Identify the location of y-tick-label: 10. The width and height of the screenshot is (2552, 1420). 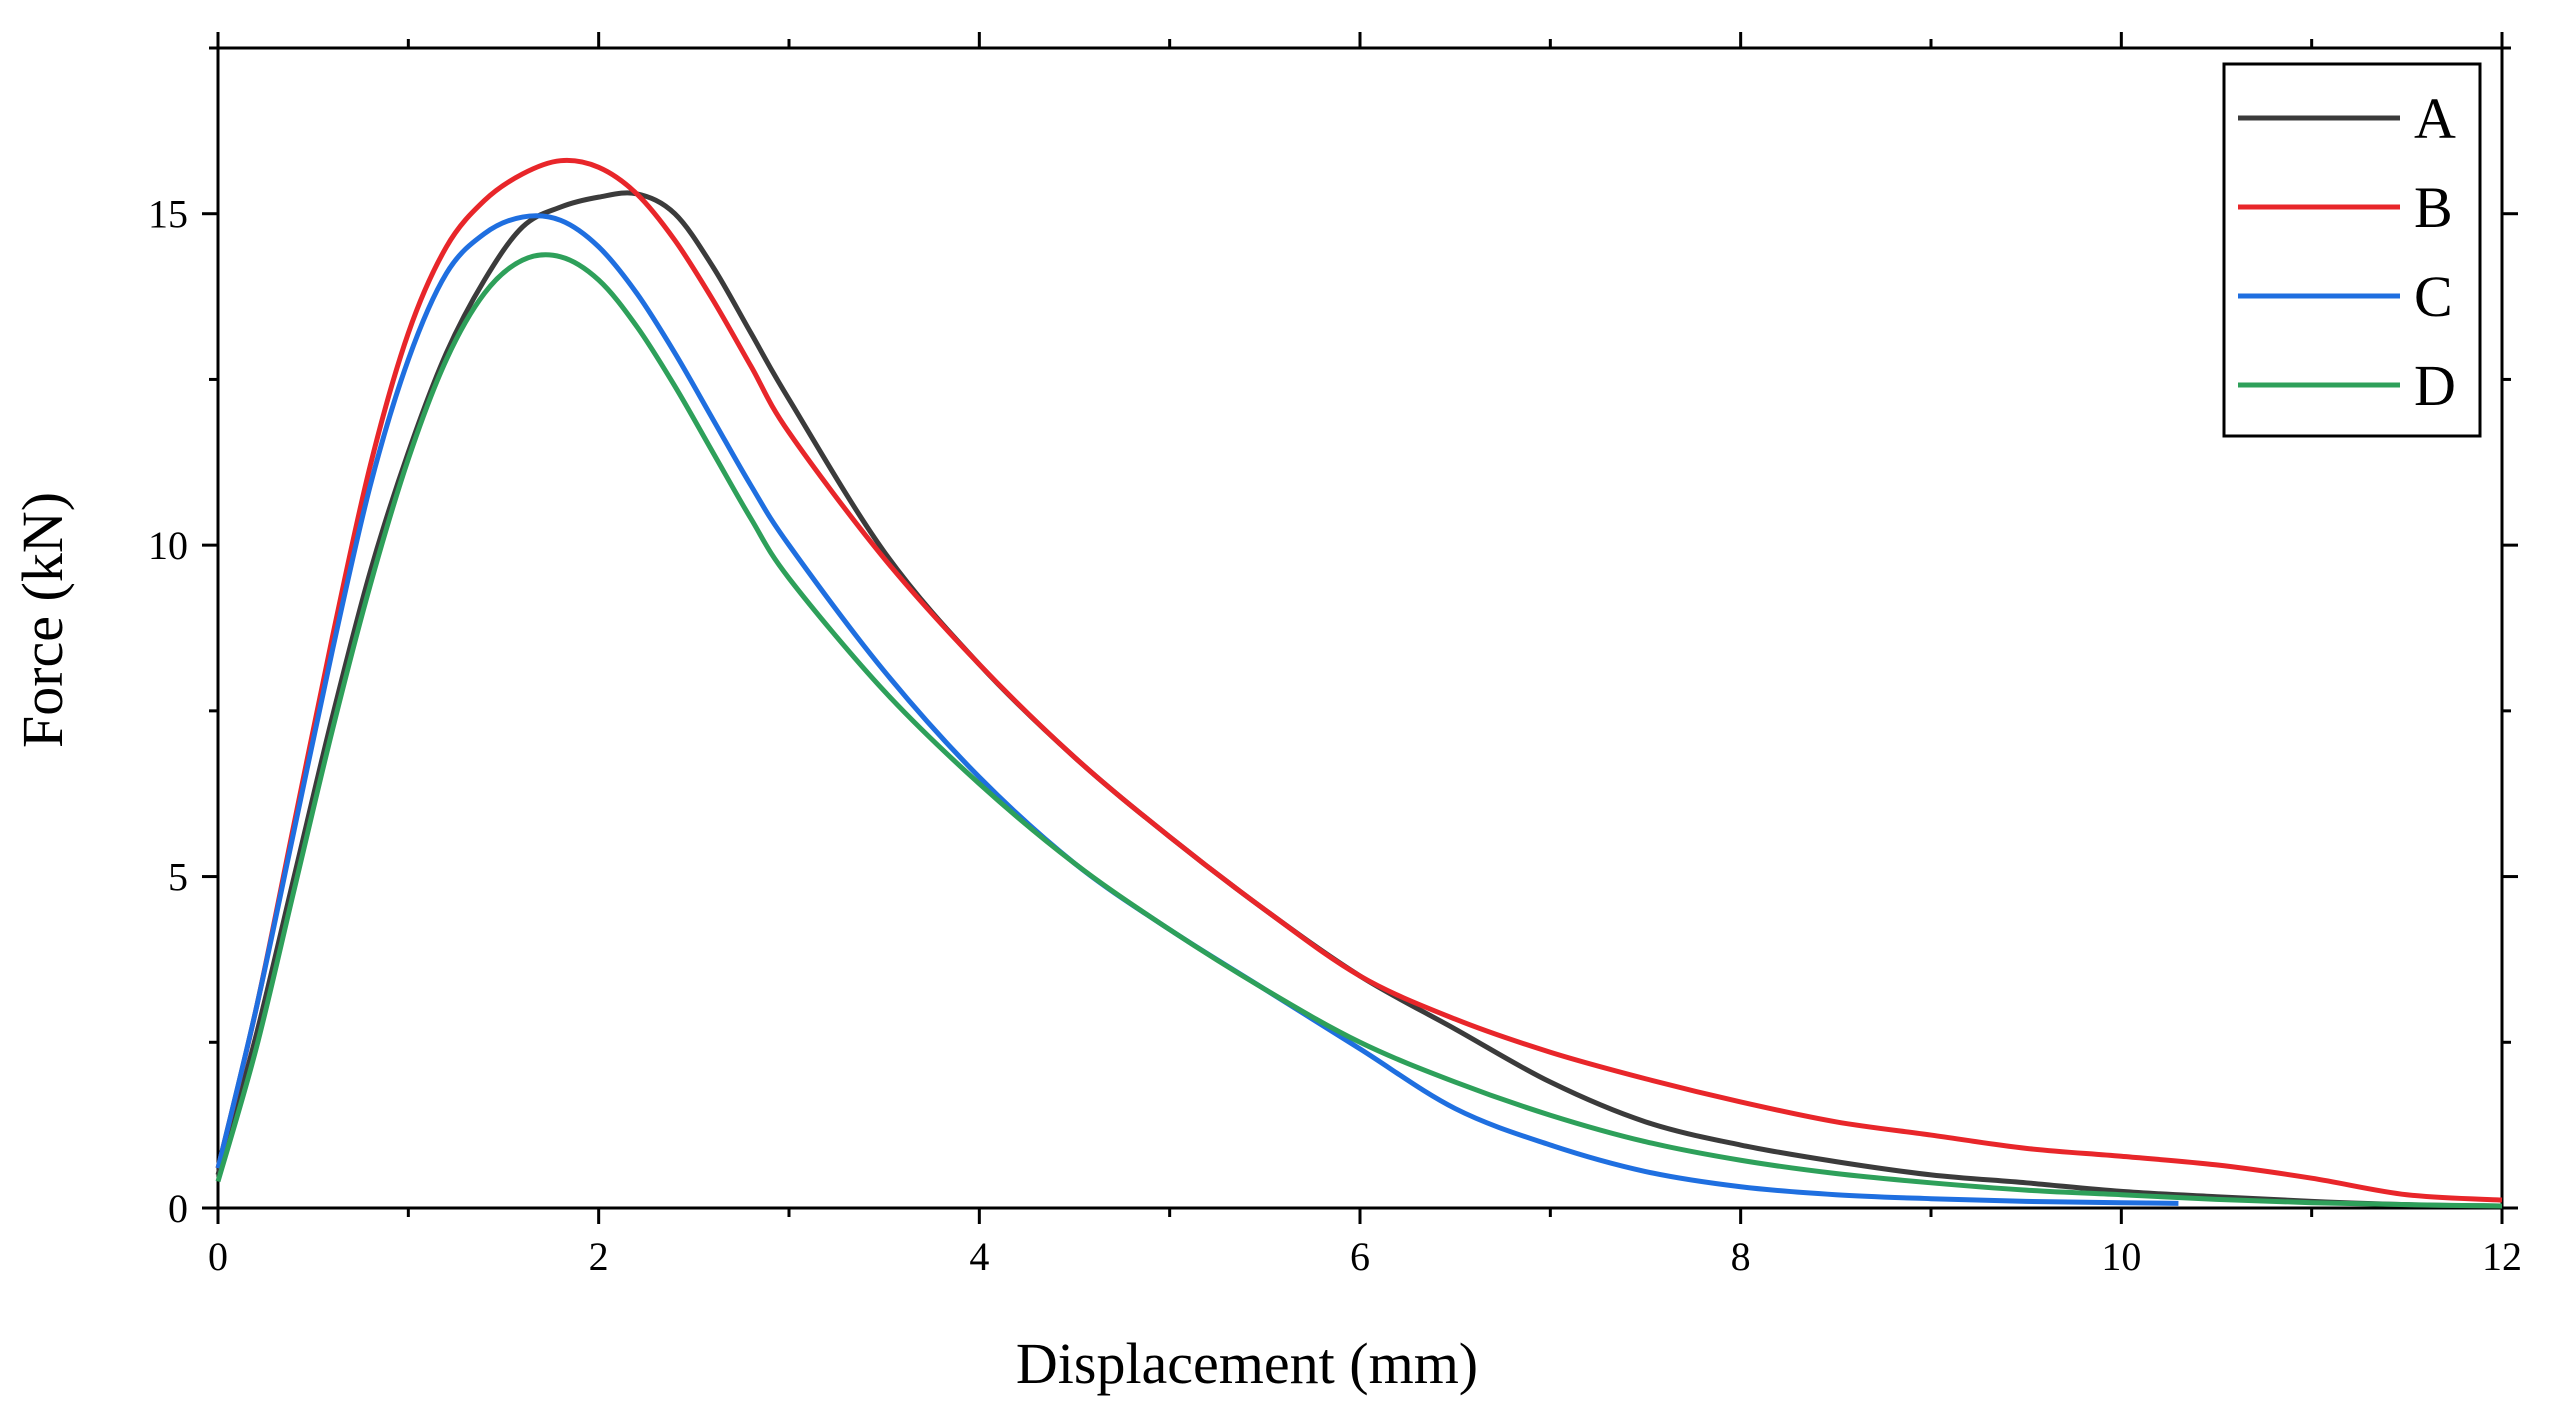
(168, 545).